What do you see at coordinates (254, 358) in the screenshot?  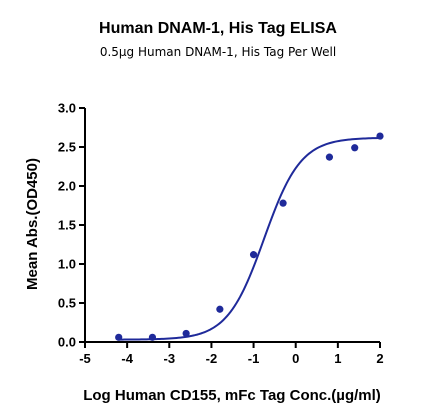 I see `x-tick-label: -1` at bounding box center [254, 358].